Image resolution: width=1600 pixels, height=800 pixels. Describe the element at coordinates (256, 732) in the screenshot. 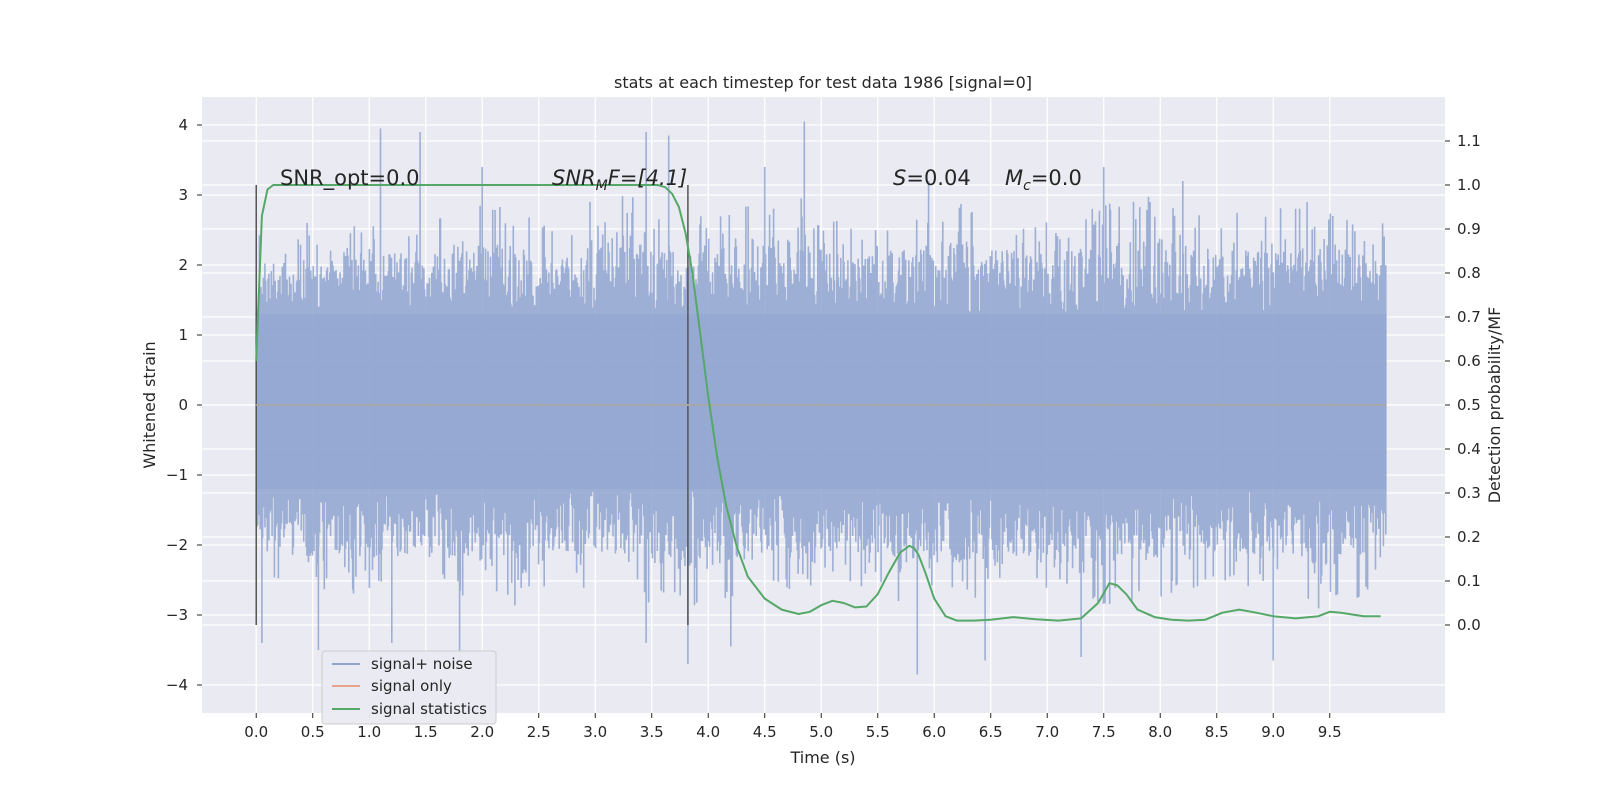

I see `x-tick-label-0: 0.0` at that location.